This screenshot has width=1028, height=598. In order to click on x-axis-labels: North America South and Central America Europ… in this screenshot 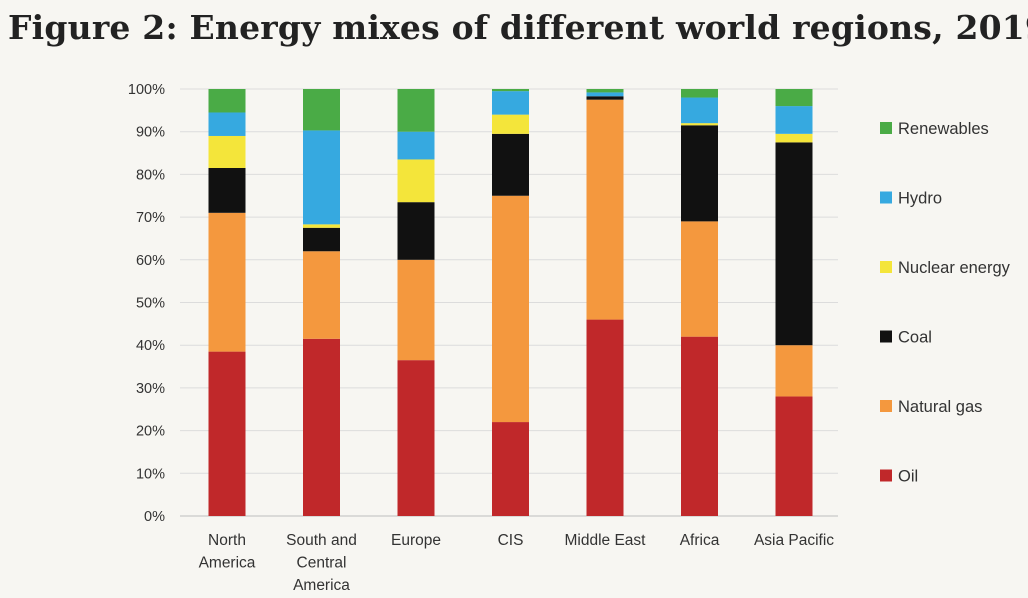, I will do `click(517, 563)`.